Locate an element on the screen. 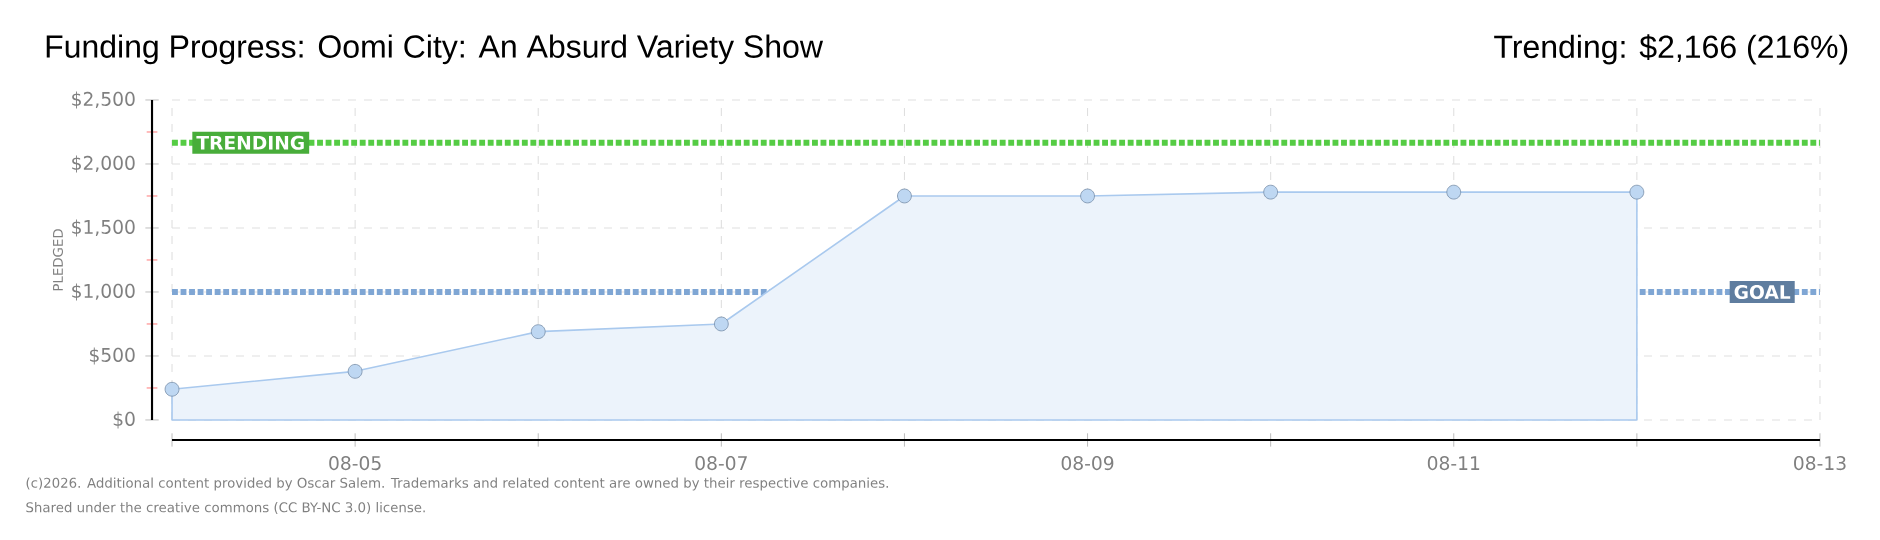  x-tick-label: 08-05 is located at coordinates (355, 463).